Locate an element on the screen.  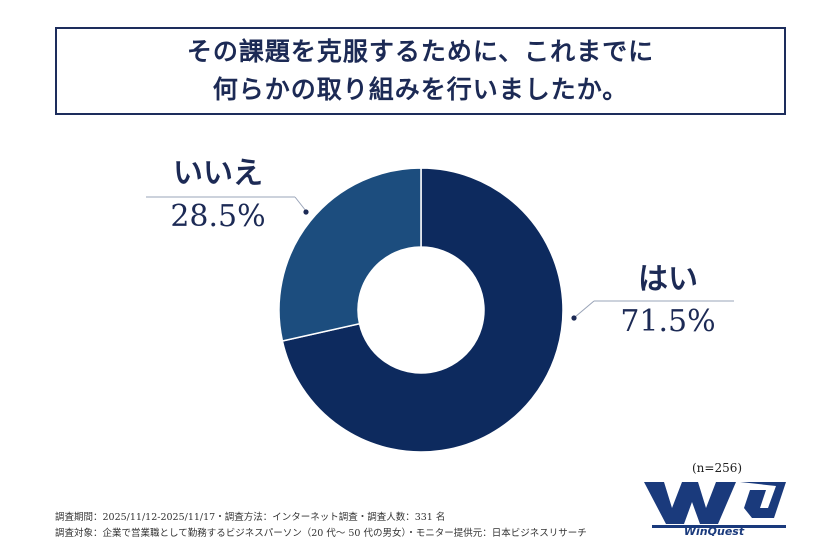
question-title-box: その課題を克服するために、これまでに 何らかの取り組みを行いましたか。 is located at coordinates (420, 71).